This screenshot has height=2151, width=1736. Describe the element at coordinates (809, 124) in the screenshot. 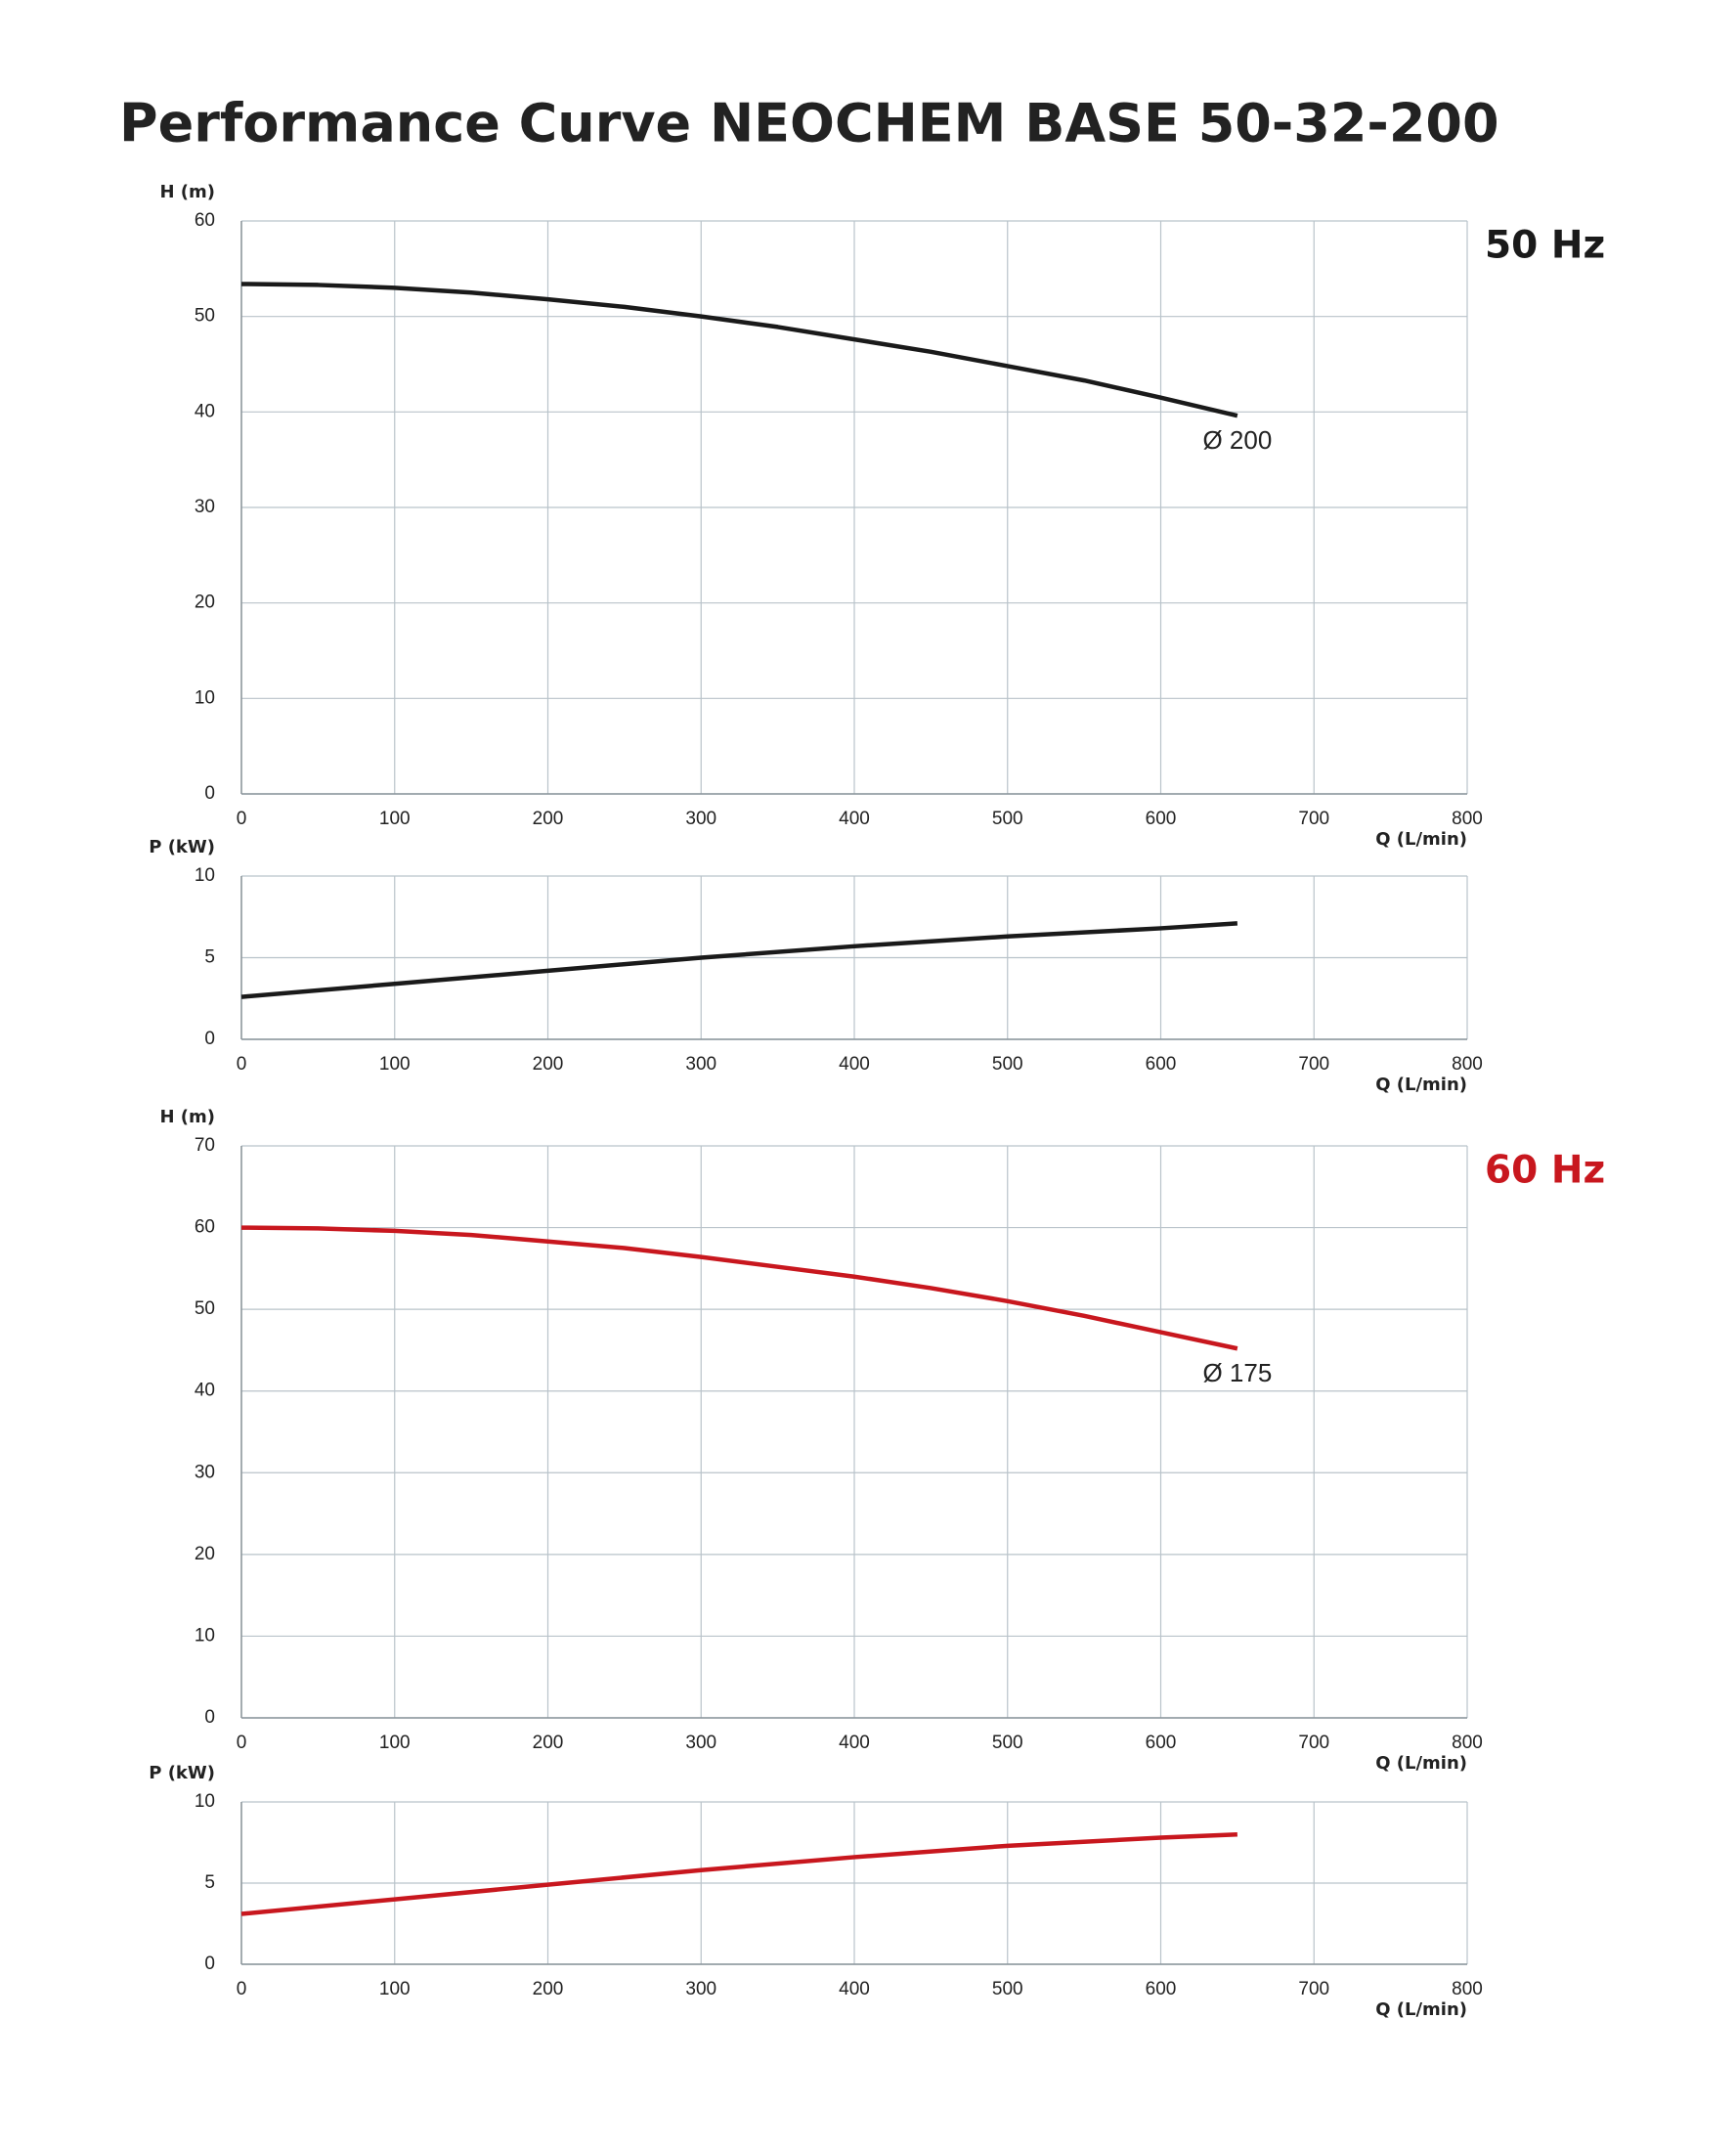

I see `page-title: Performance Curve NEOCHEM BASE 50-32-200` at that location.